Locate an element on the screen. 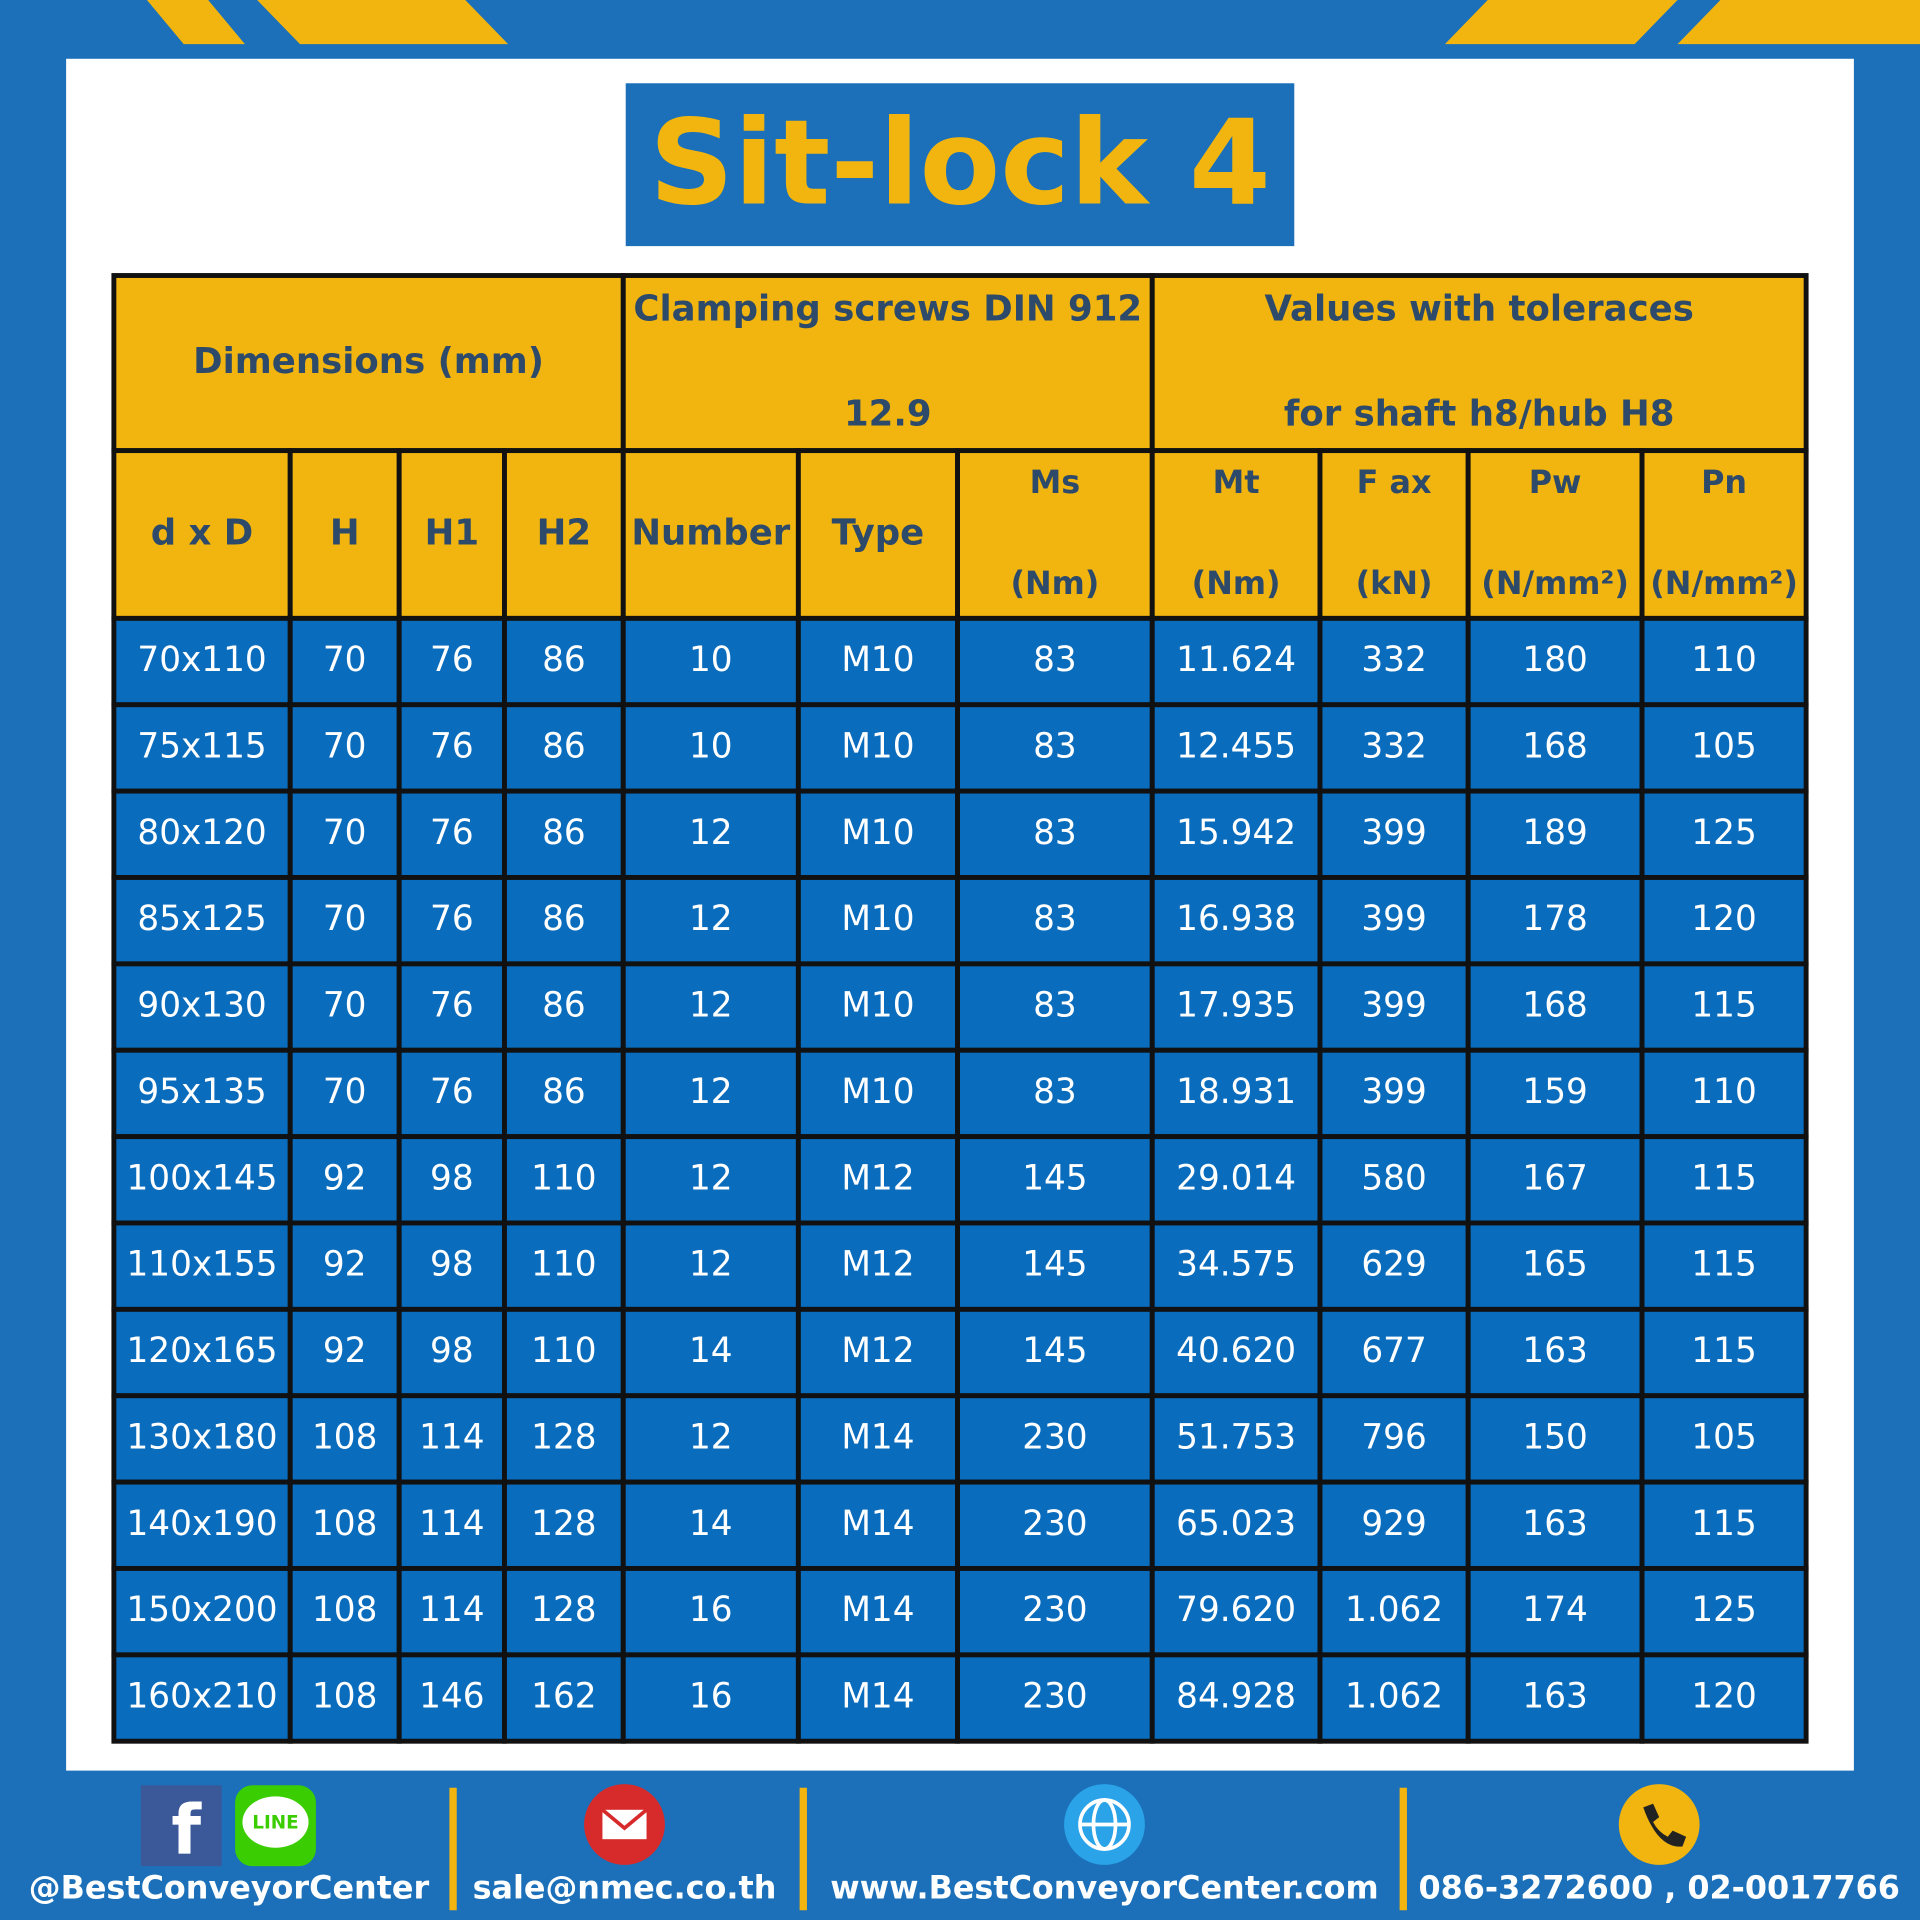 This screenshot has height=1920, width=1920. cell-text: 929 is located at coordinates (1393, 1524).